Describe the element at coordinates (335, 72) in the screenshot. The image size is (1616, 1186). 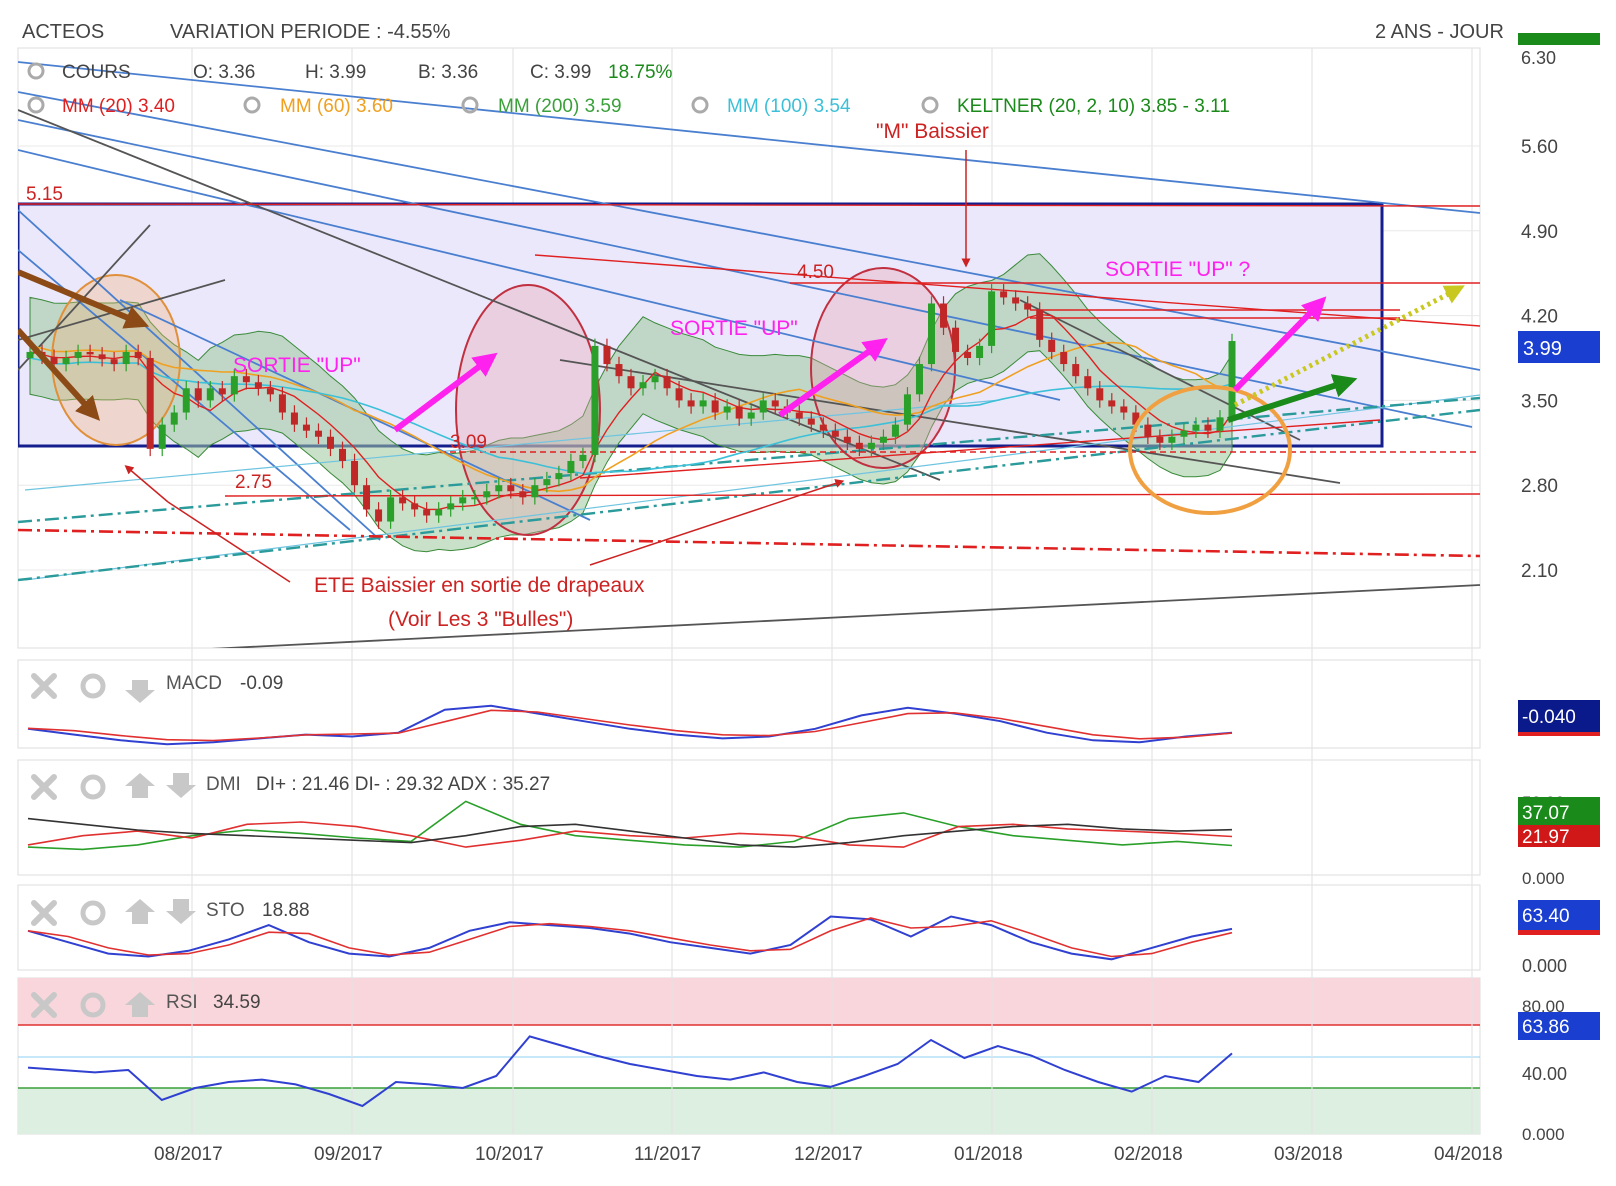
I see `high-value: H: 3.99` at that location.